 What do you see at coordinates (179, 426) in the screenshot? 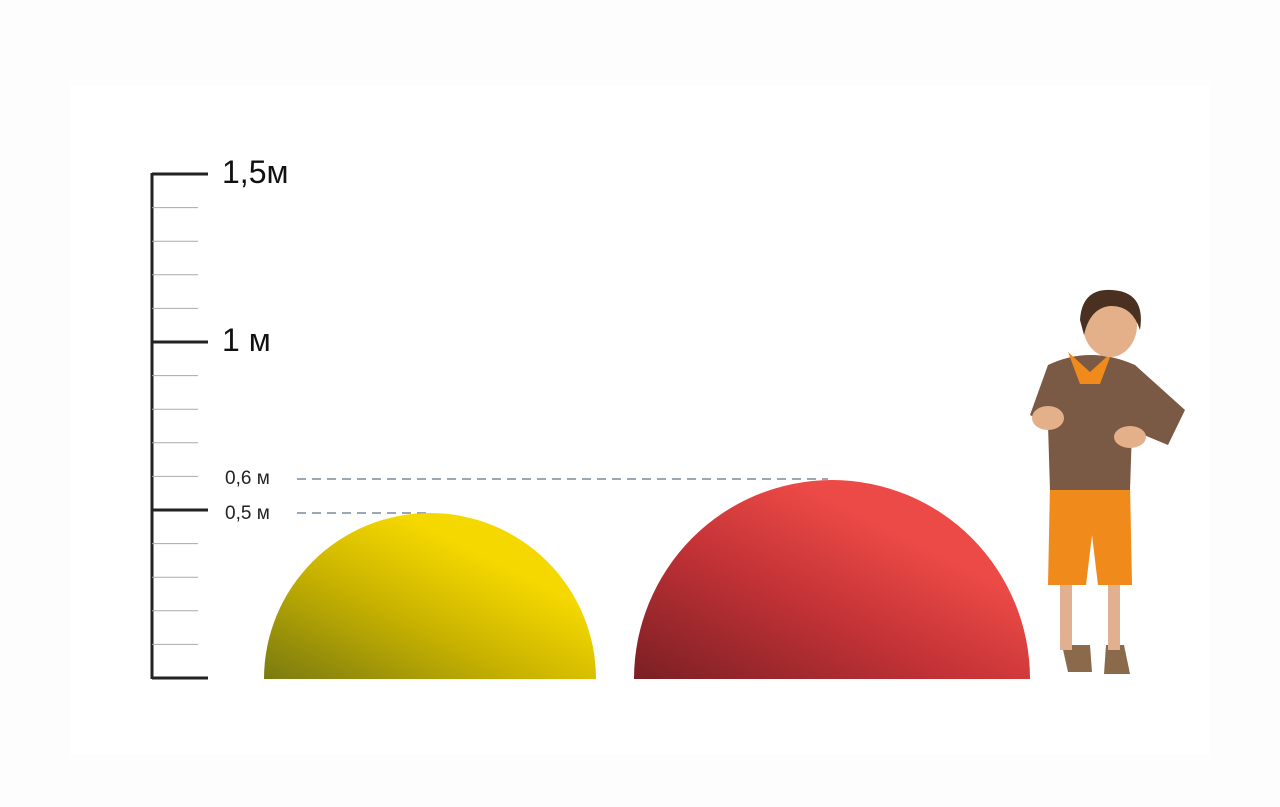
I see `height-scale` at bounding box center [179, 426].